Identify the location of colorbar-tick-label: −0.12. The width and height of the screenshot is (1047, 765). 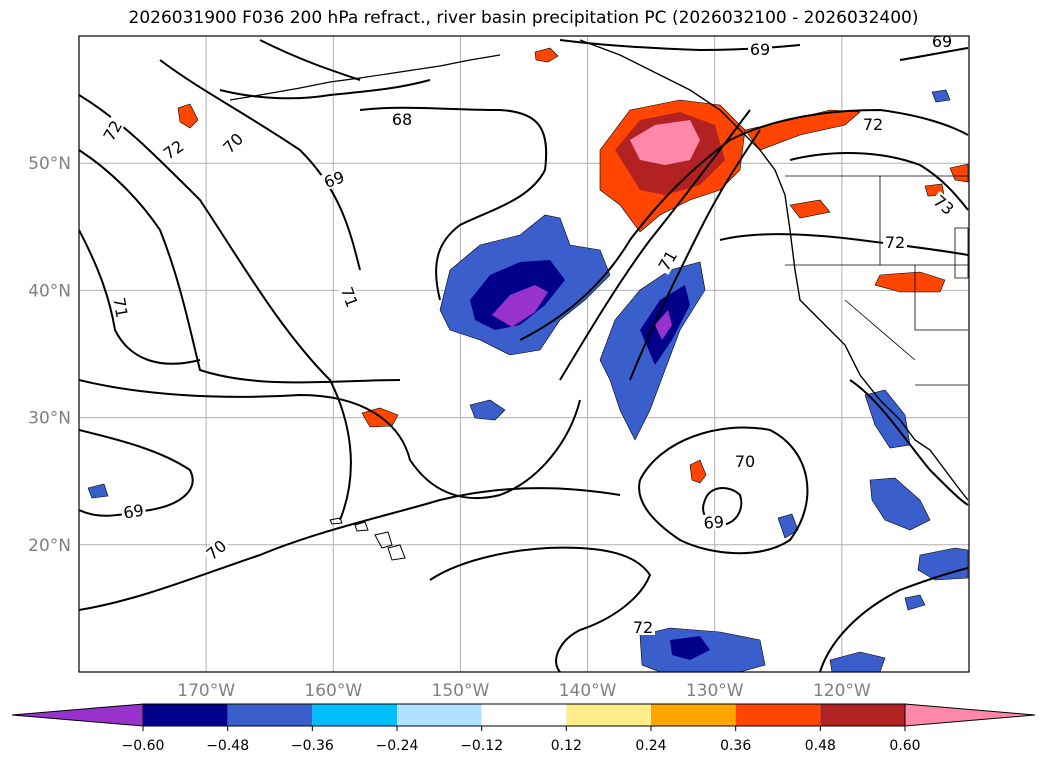
(481, 746).